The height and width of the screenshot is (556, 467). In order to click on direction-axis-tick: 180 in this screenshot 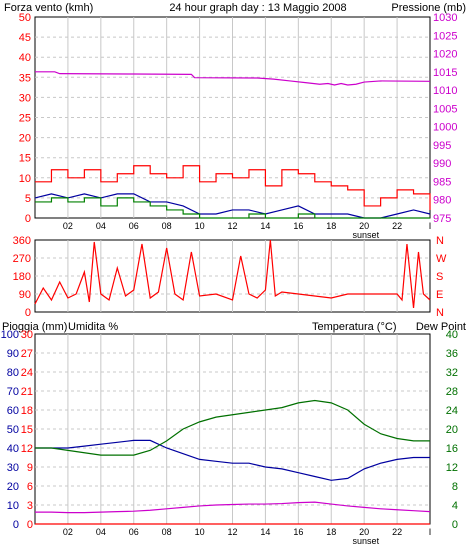, I will do `click(22, 277)`.